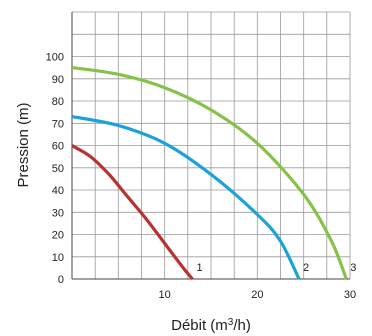 The image size is (372, 336). Describe the element at coordinates (61, 280) in the screenshot. I see `y-tick-label: 0` at that location.